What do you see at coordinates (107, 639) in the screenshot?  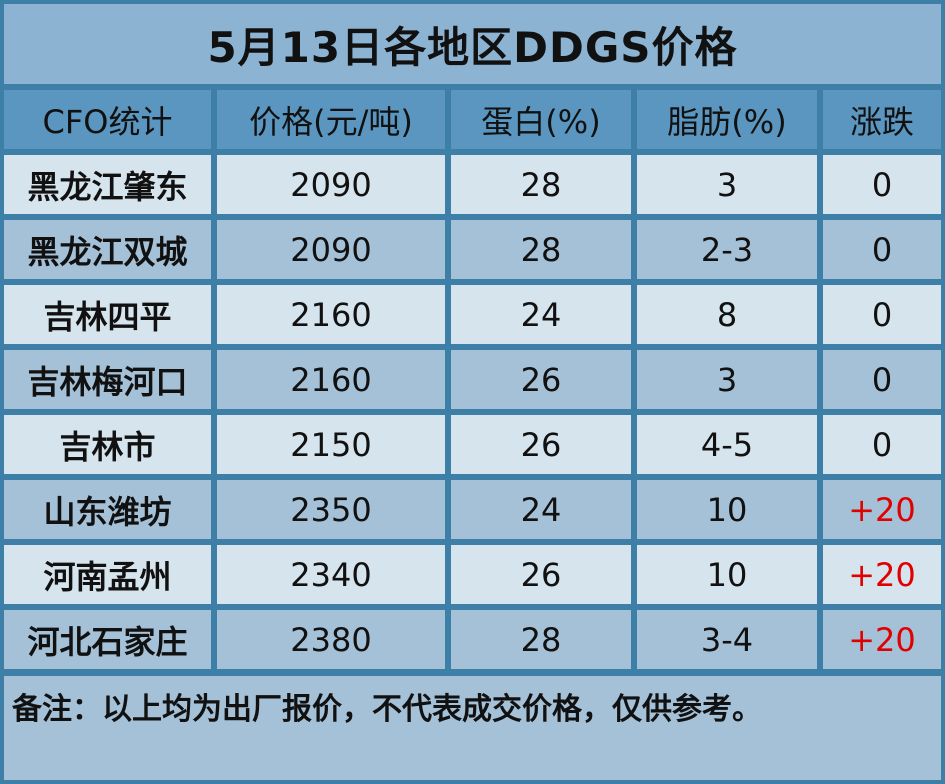 I see `region-cell: 河北石家庄` at bounding box center [107, 639].